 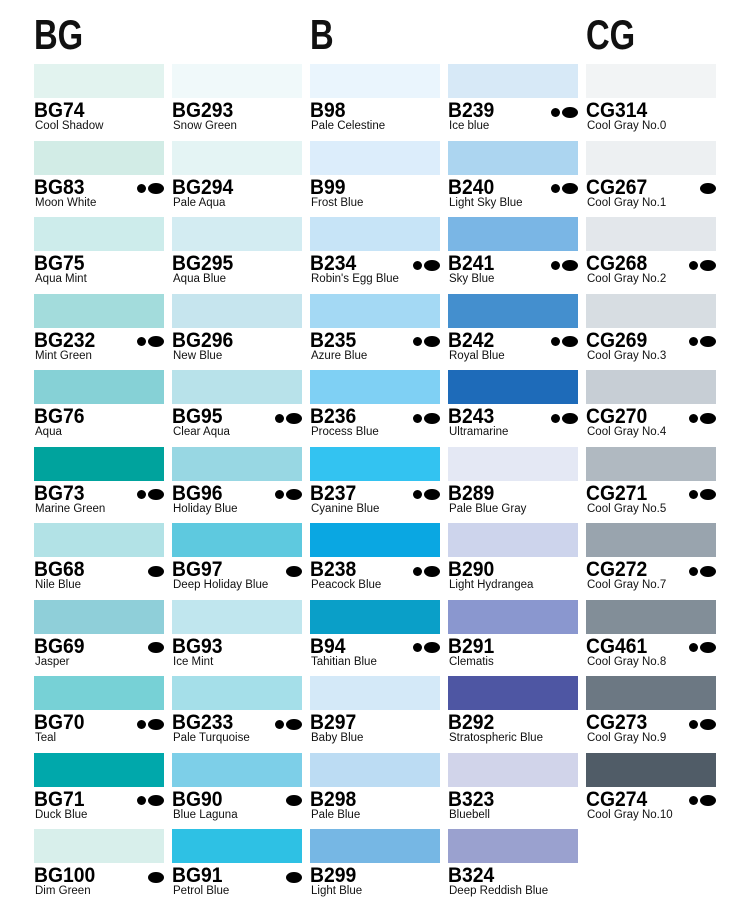 I want to click on color-code: B292, so click(x=471, y=722).